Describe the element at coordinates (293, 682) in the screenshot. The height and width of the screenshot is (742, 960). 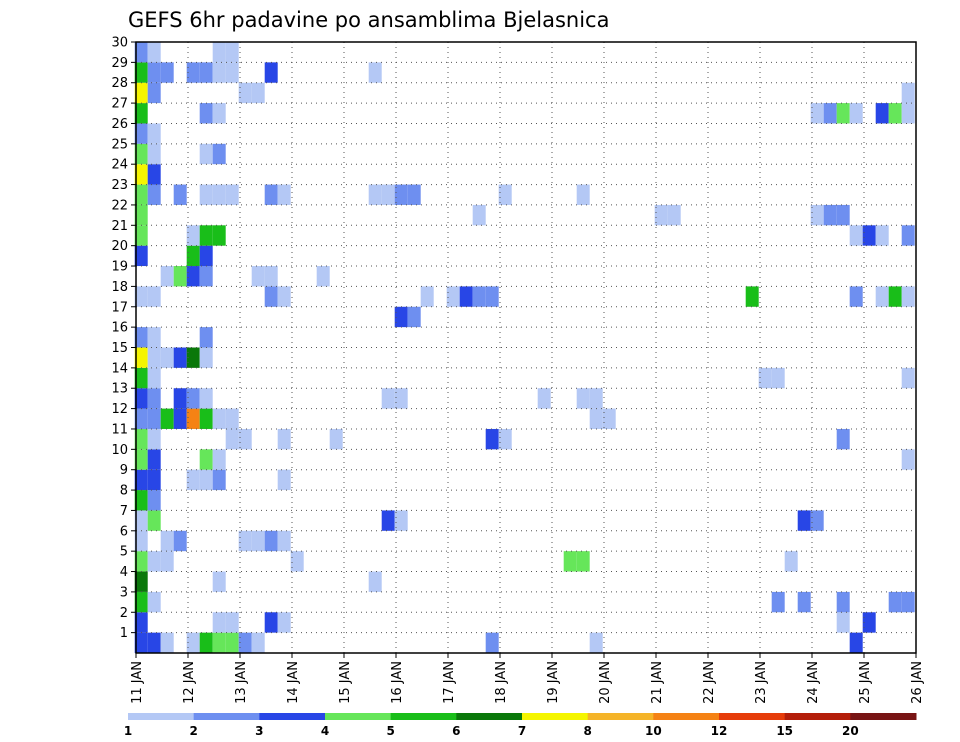
I see `x-tick-label: 14 JAN` at that location.